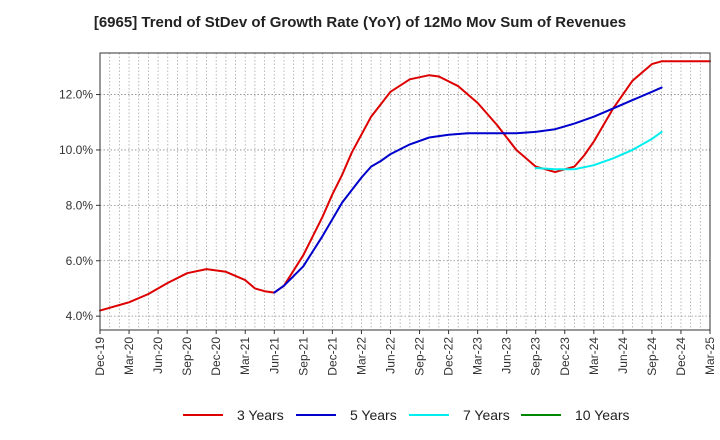  What do you see at coordinates (245, 356) in the screenshot?
I see `x-tick-label: Mar-21` at bounding box center [245, 356].